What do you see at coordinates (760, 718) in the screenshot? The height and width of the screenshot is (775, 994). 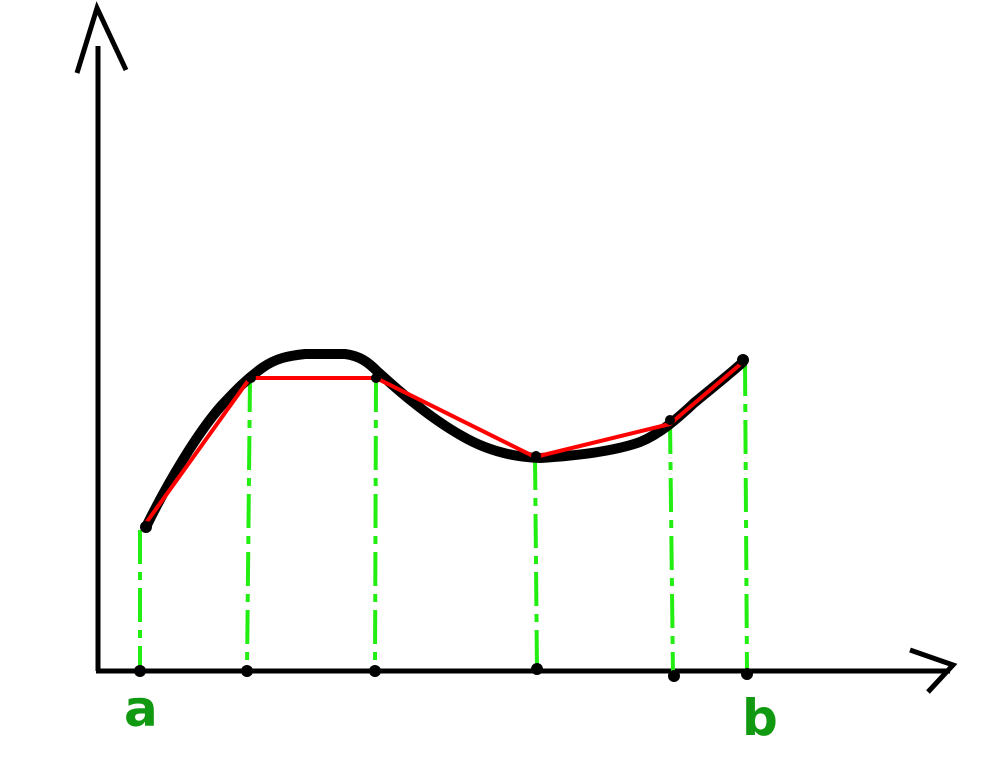 I see `interval-end-label: b` at bounding box center [760, 718].